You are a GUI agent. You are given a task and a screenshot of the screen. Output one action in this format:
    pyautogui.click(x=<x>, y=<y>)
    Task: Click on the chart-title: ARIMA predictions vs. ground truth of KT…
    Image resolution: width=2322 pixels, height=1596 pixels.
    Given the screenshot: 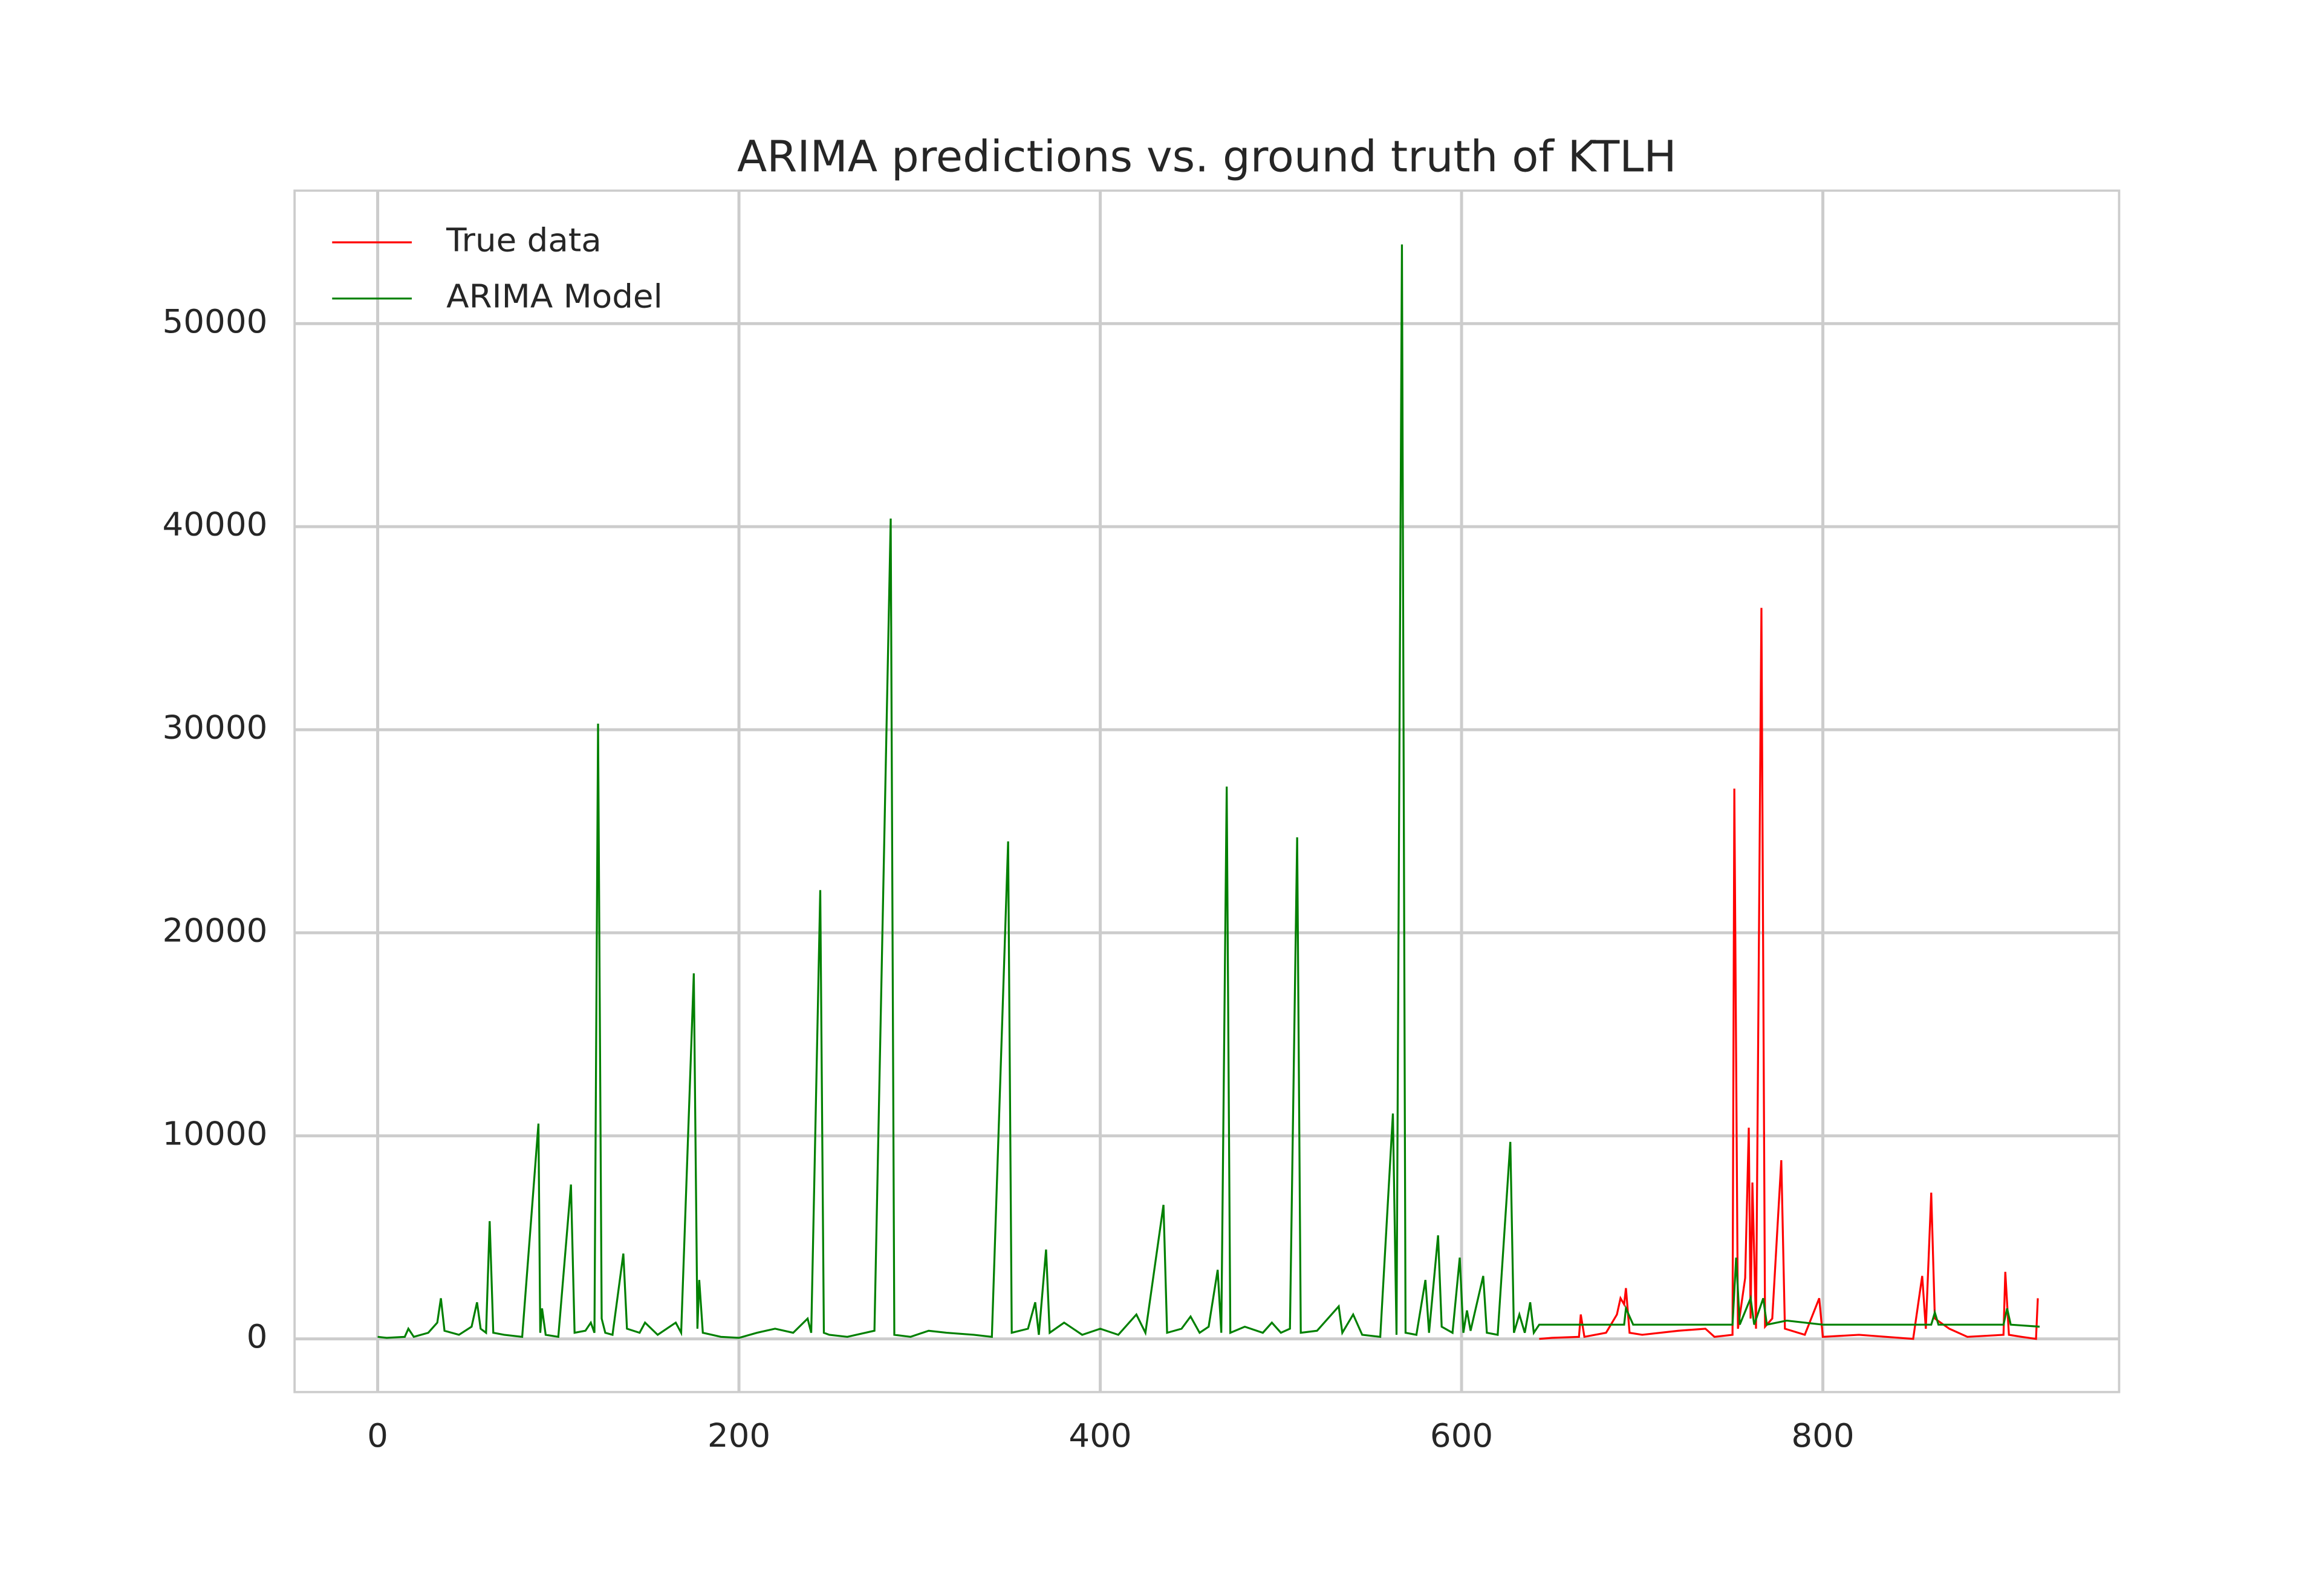 What is the action you would take?
    pyautogui.click(x=1207, y=156)
    